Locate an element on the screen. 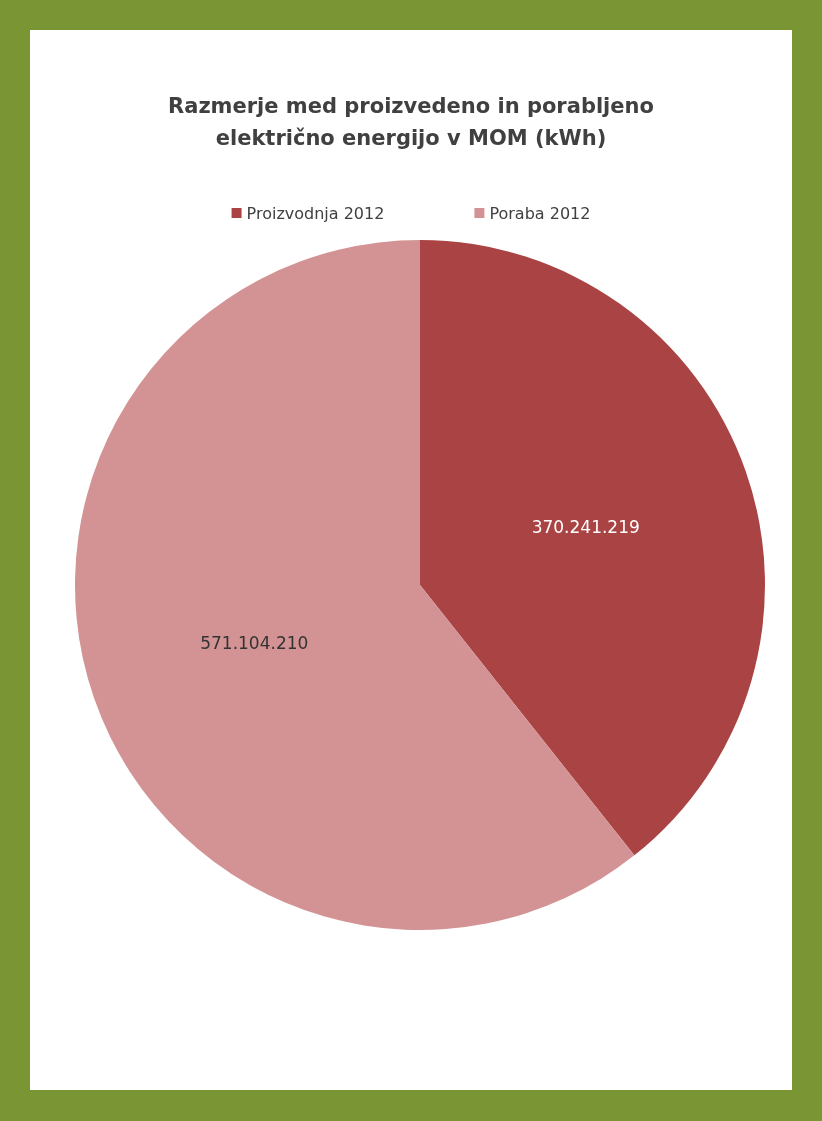 The width and height of the screenshot is (822, 1121). legend-label: Proizvodnja 2012 is located at coordinates (315, 213).